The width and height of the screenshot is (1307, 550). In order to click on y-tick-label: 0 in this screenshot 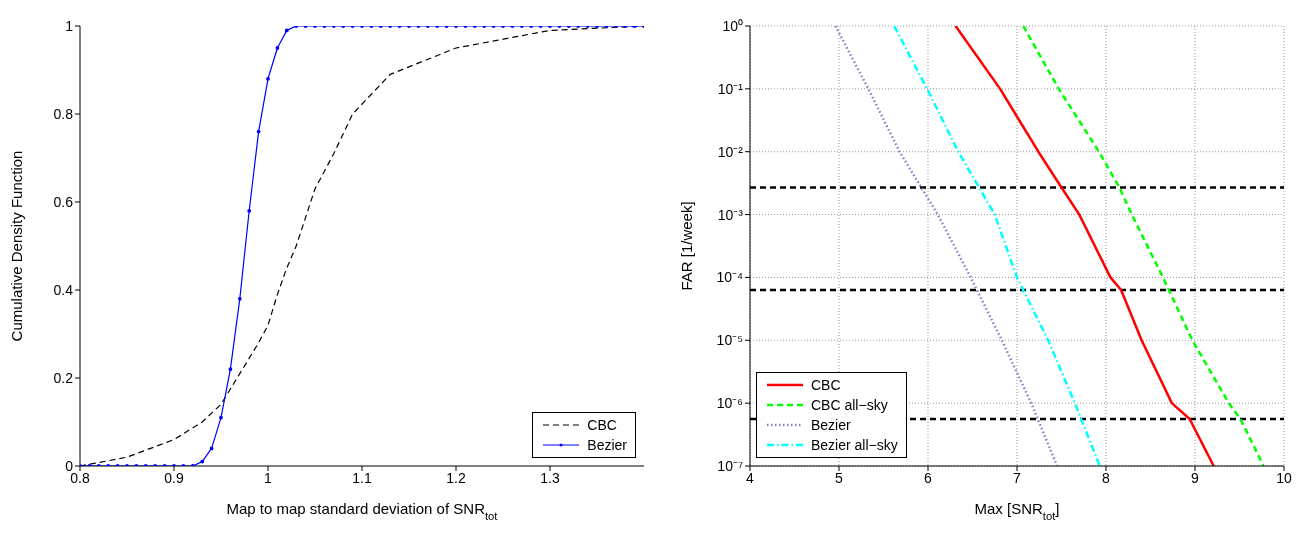, I will do `click(69, 465)`.